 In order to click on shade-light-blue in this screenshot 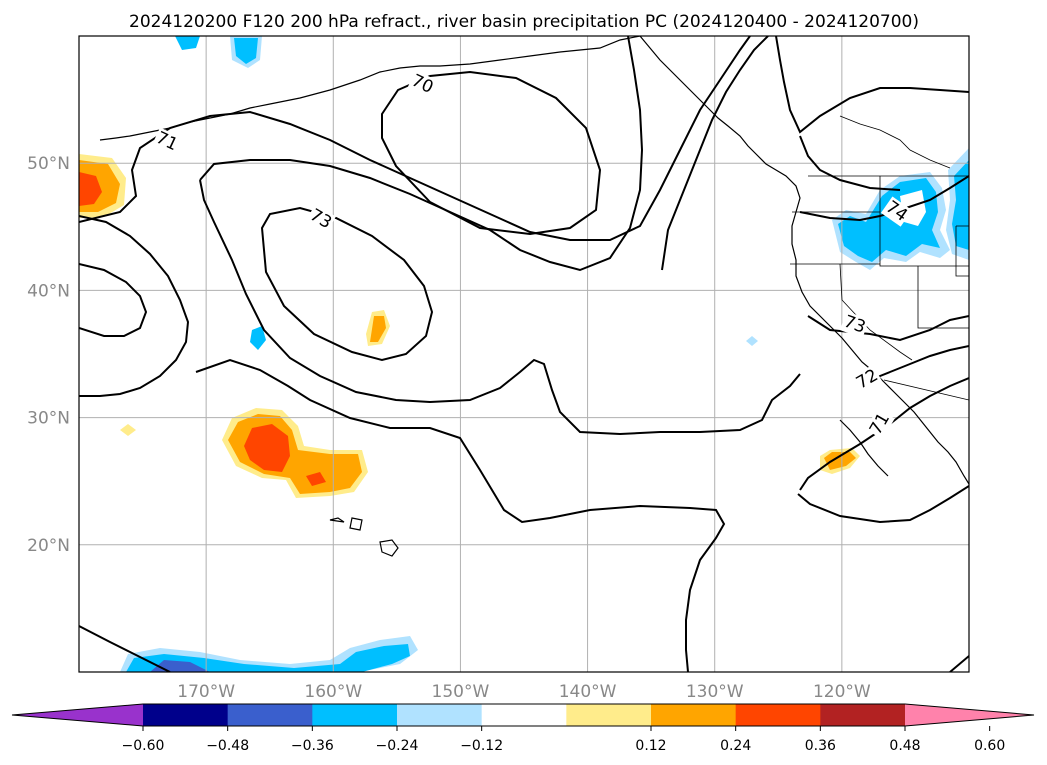, I will do `click(752, 341)`.